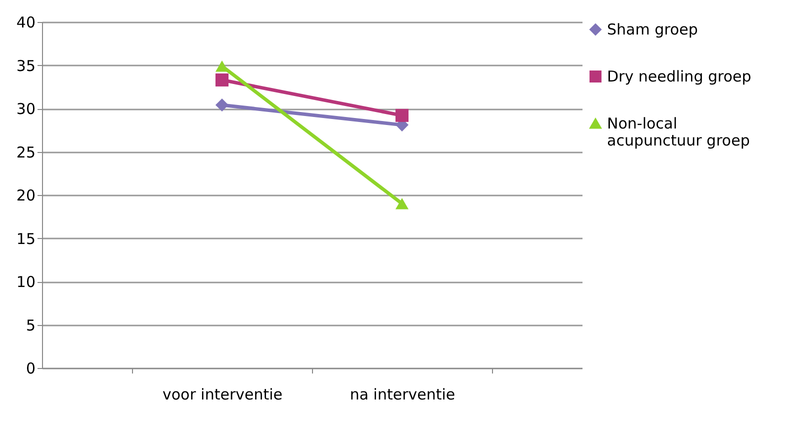 This screenshot has width=795, height=440. What do you see at coordinates (678, 132) in the screenshot?
I see `legend-label: Non-local acupunctuur groep` at bounding box center [678, 132].